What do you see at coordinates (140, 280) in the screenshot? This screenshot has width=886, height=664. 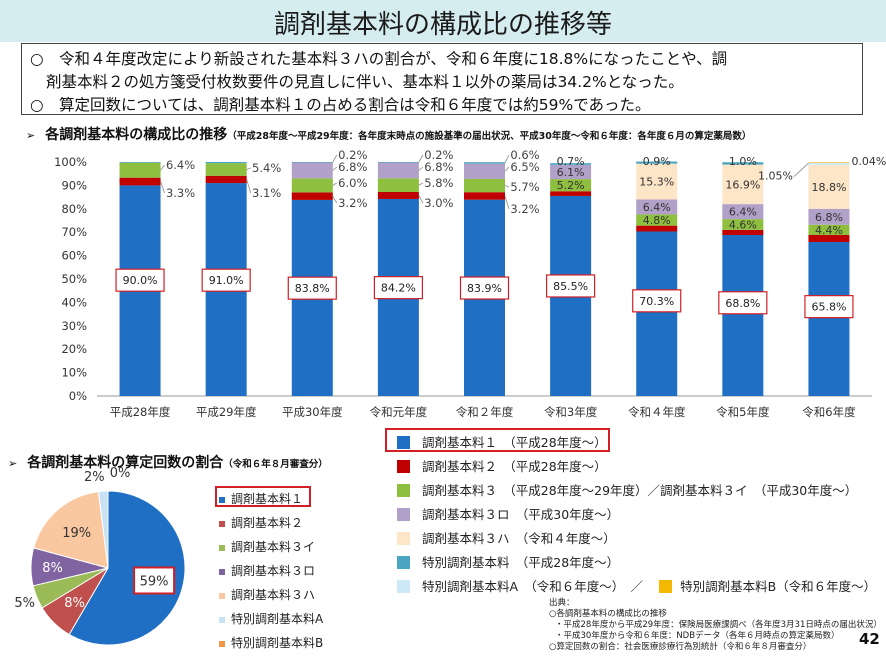 I see `data-label: 90.0%` at bounding box center [140, 280].